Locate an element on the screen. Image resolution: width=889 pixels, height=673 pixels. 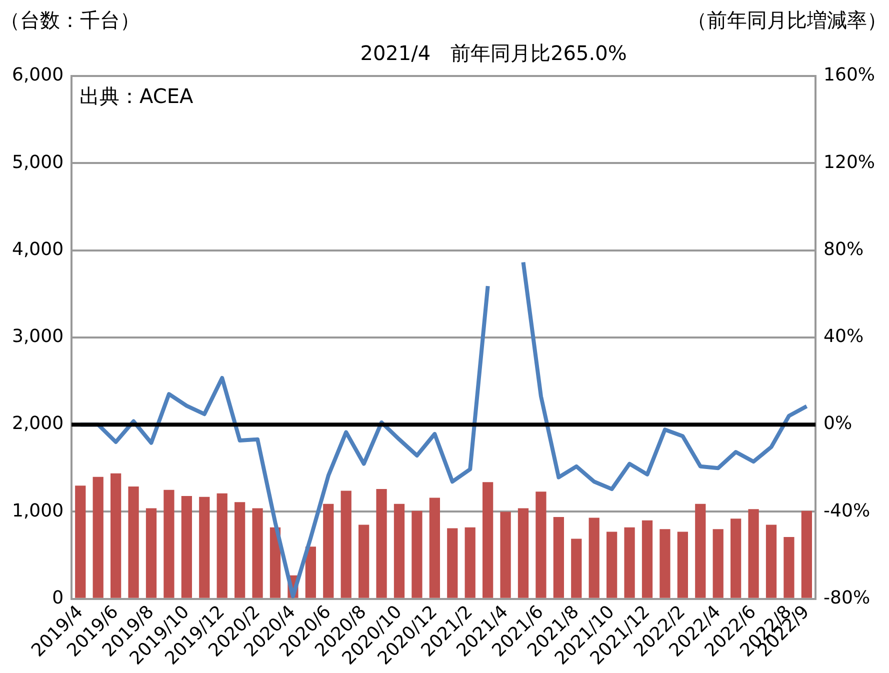
y2-tick-label: -80% is located at coordinates (847, 598).